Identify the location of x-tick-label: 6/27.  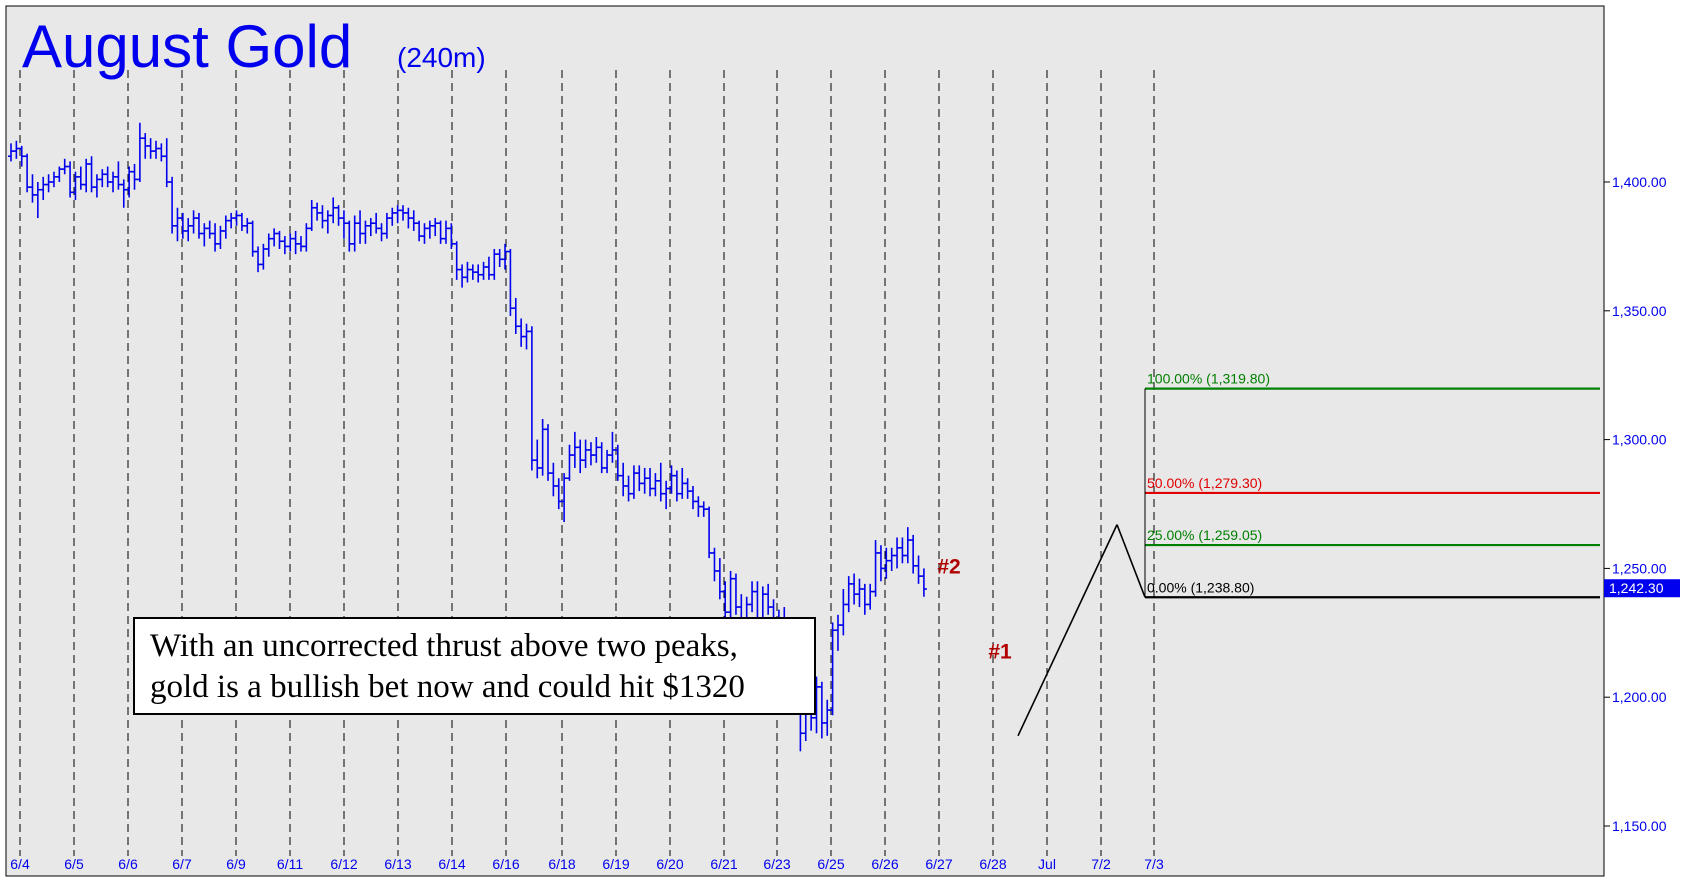
(938, 864).